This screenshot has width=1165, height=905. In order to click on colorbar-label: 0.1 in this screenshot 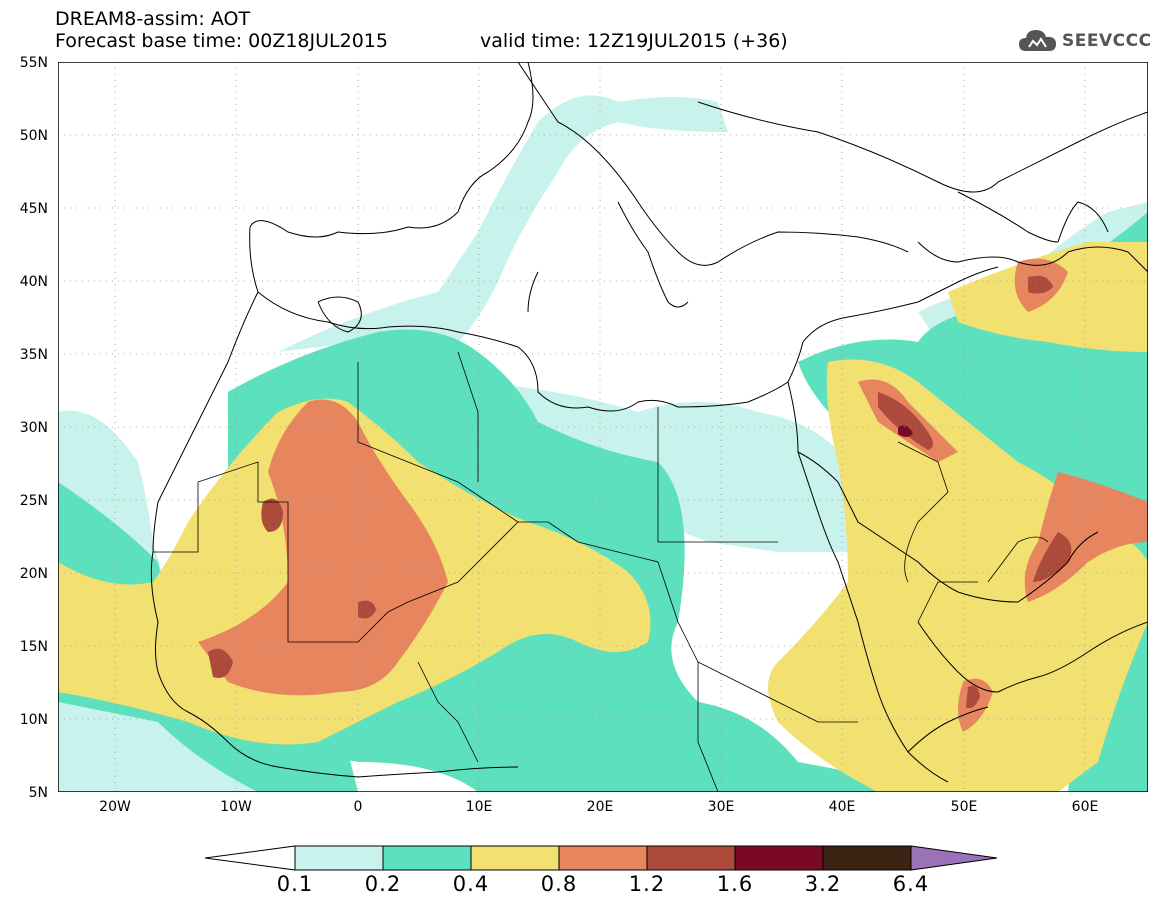, I will do `click(295, 884)`.